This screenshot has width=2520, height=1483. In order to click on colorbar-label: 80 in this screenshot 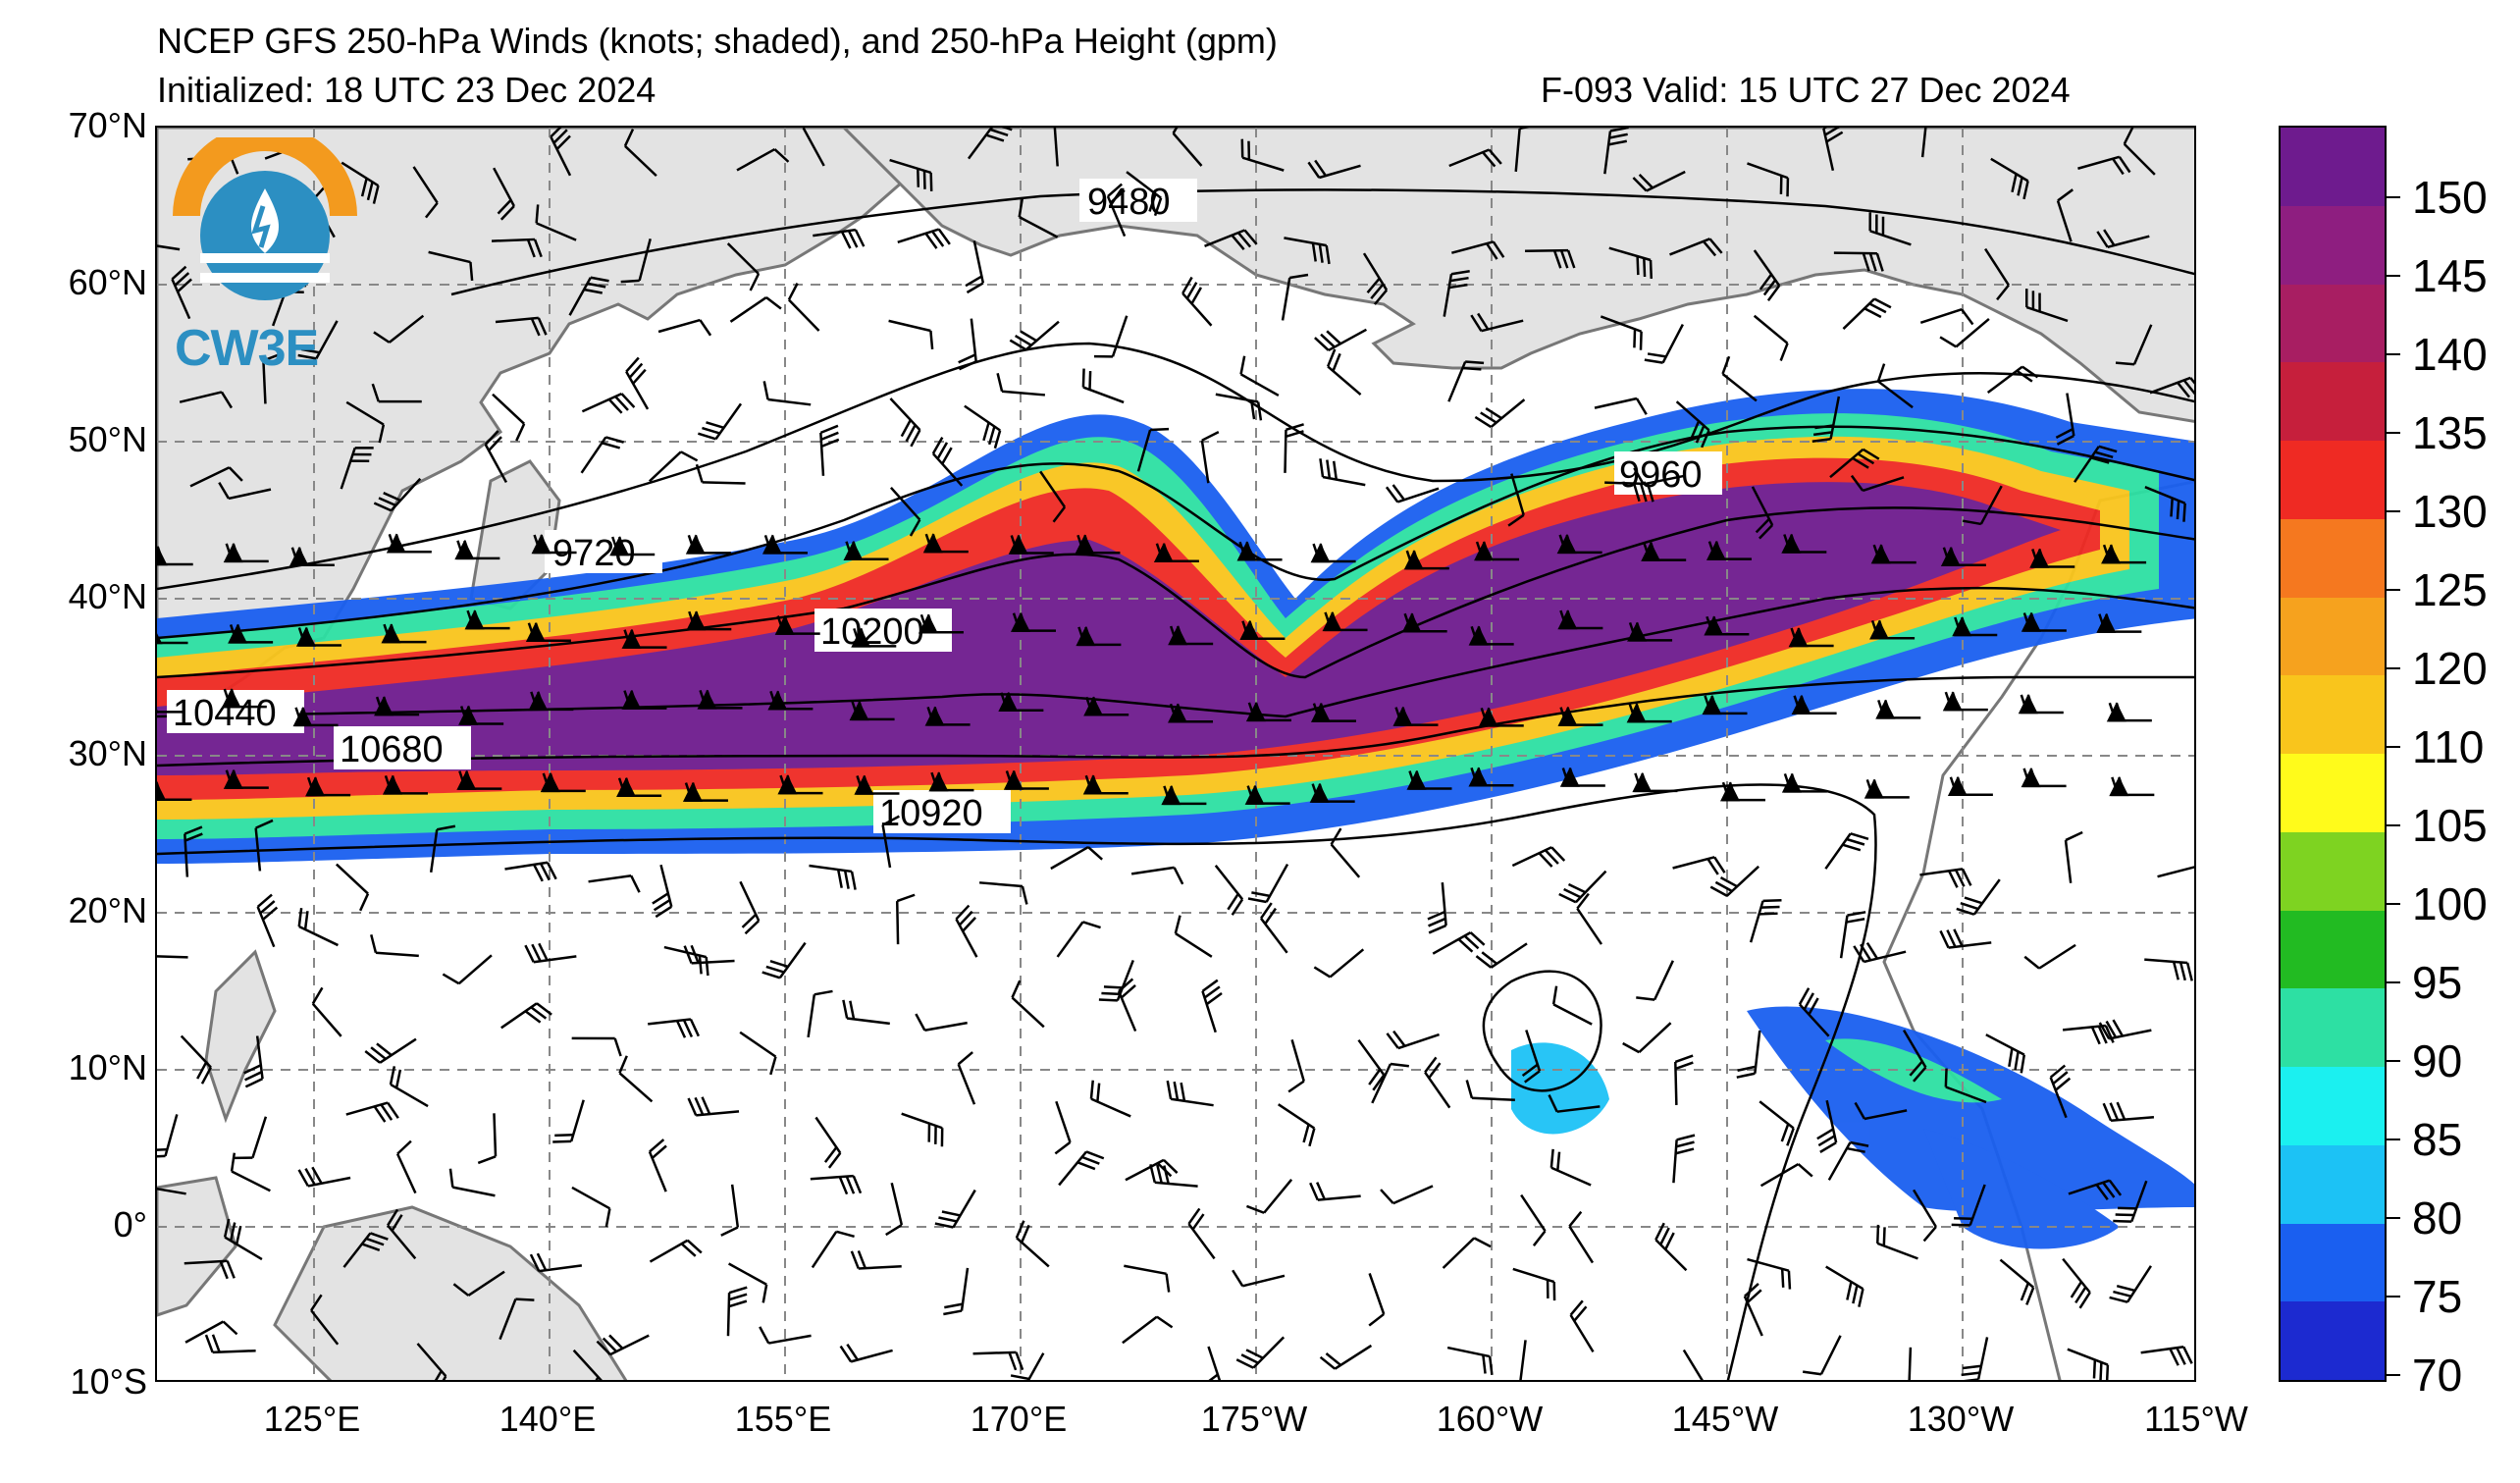, I will do `click(2437, 1218)`.